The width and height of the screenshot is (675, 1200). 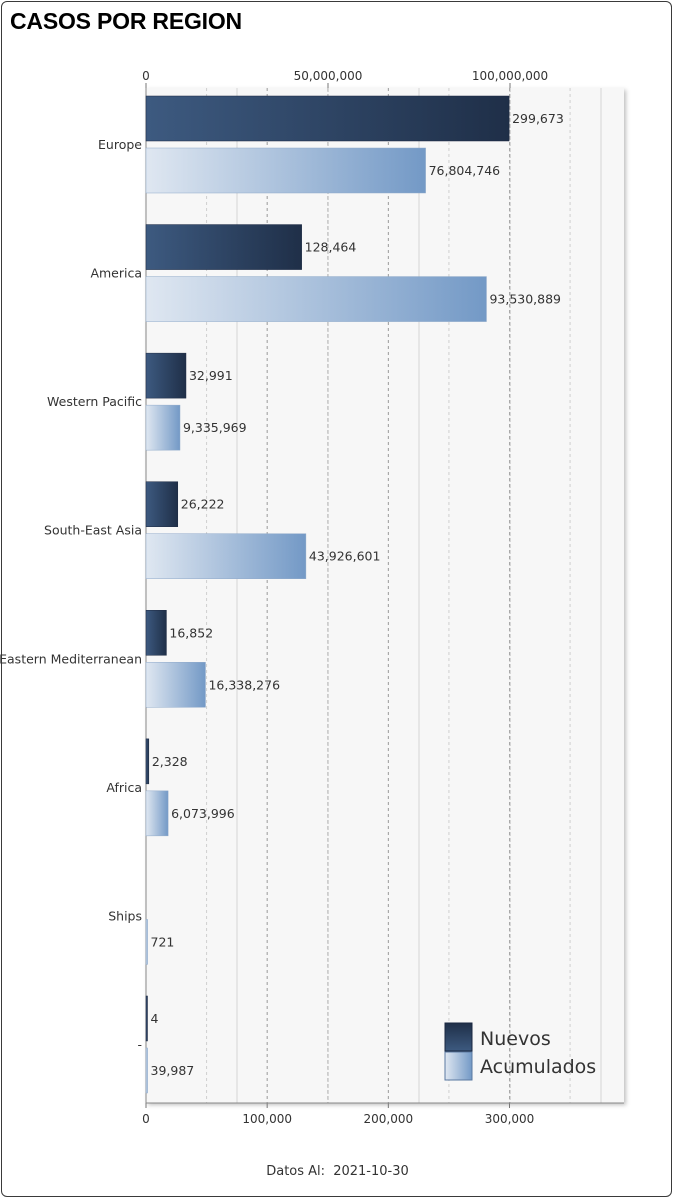 What do you see at coordinates (538, 1067) in the screenshot?
I see `legend-label-acumulados: Acumulados` at bounding box center [538, 1067].